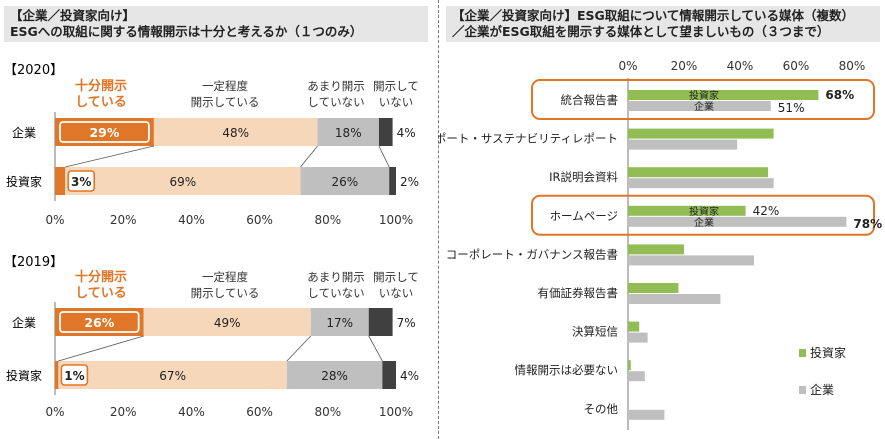 The height and width of the screenshot is (439, 885). I want to click on segment-value-label: 17%, so click(339, 323).